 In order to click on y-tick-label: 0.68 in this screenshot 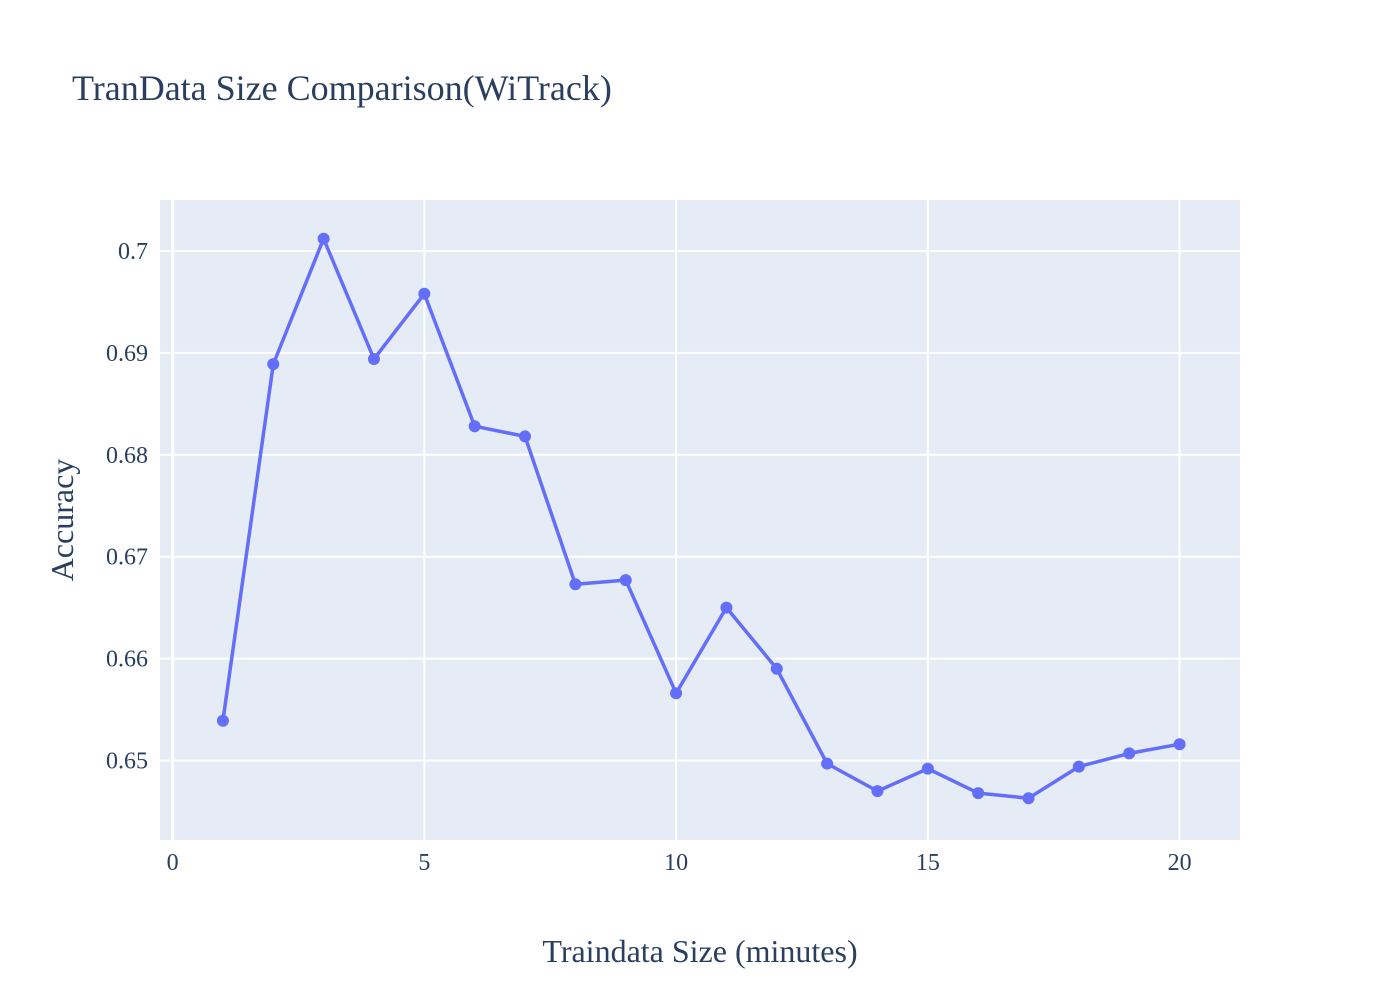, I will do `click(127, 456)`.